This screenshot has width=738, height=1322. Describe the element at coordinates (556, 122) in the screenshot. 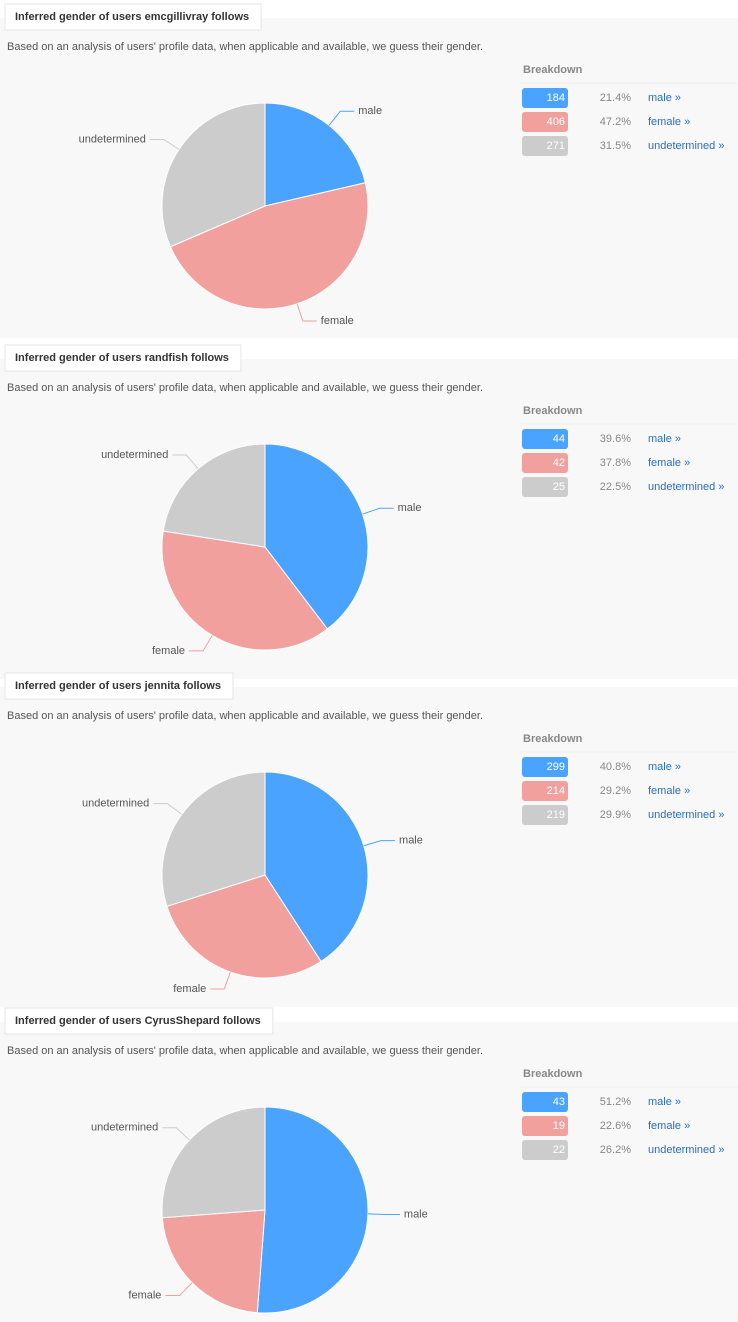

I see `count: 406` at that location.